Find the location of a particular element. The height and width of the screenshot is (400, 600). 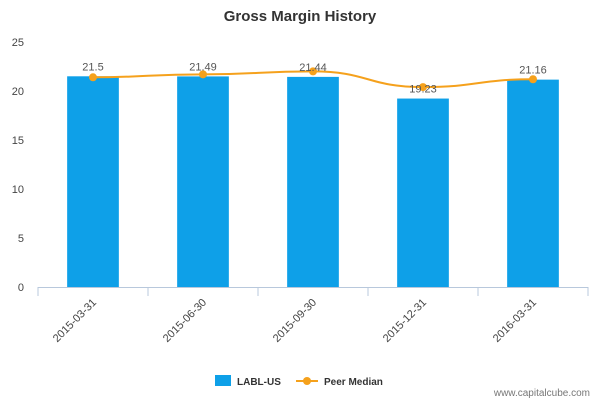

watermark: www.capitalcube.com is located at coordinates (541, 393).